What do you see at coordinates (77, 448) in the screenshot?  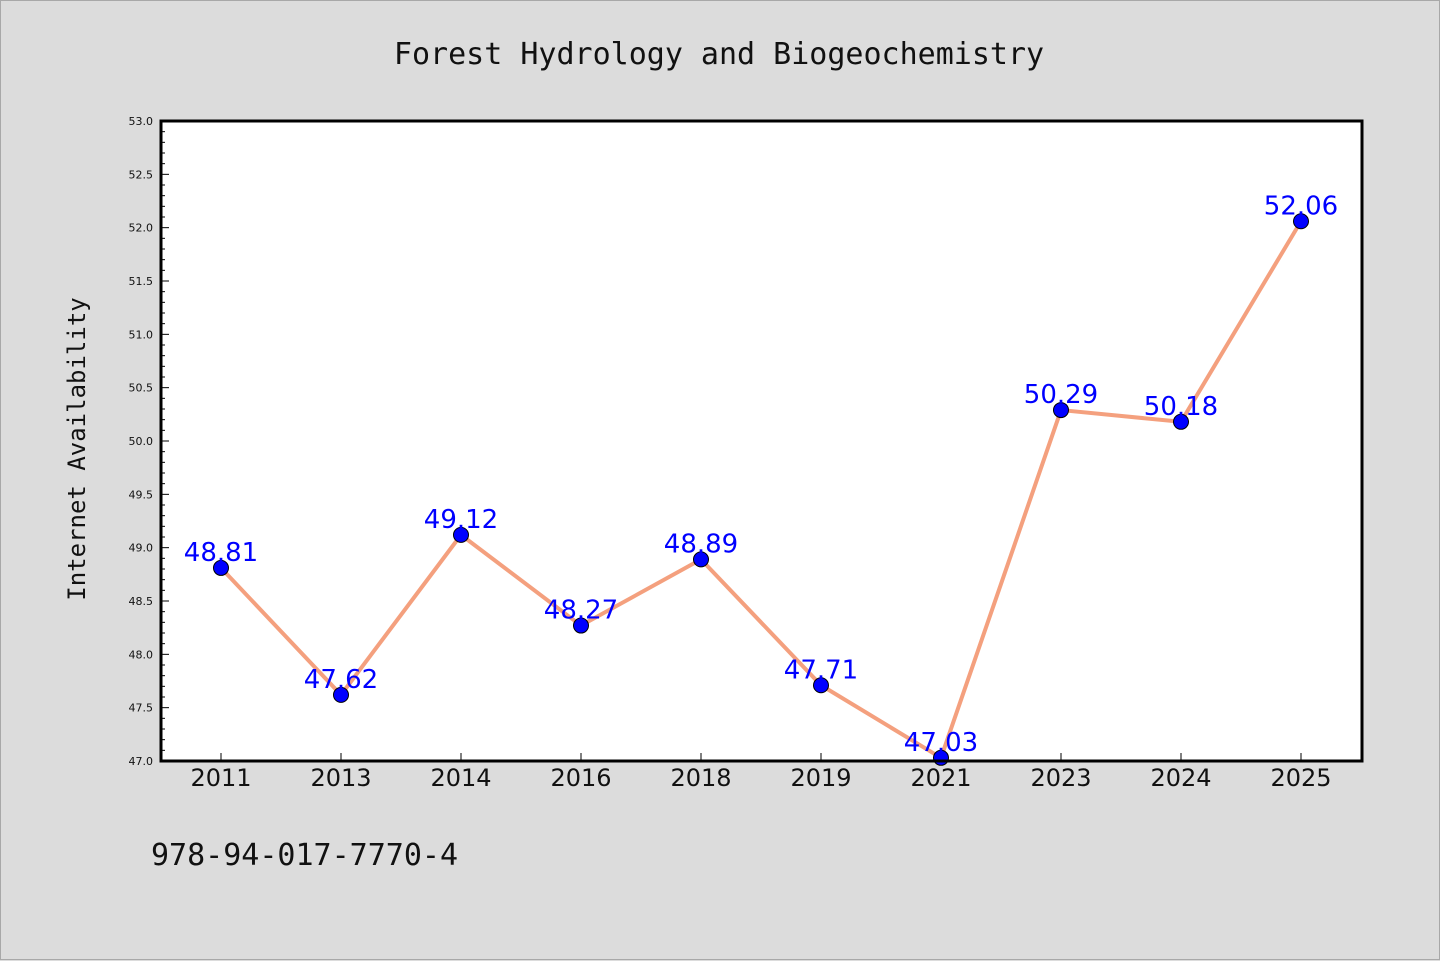 I see `y-axis-label: Internet Availability` at bounding box center [77, 448].